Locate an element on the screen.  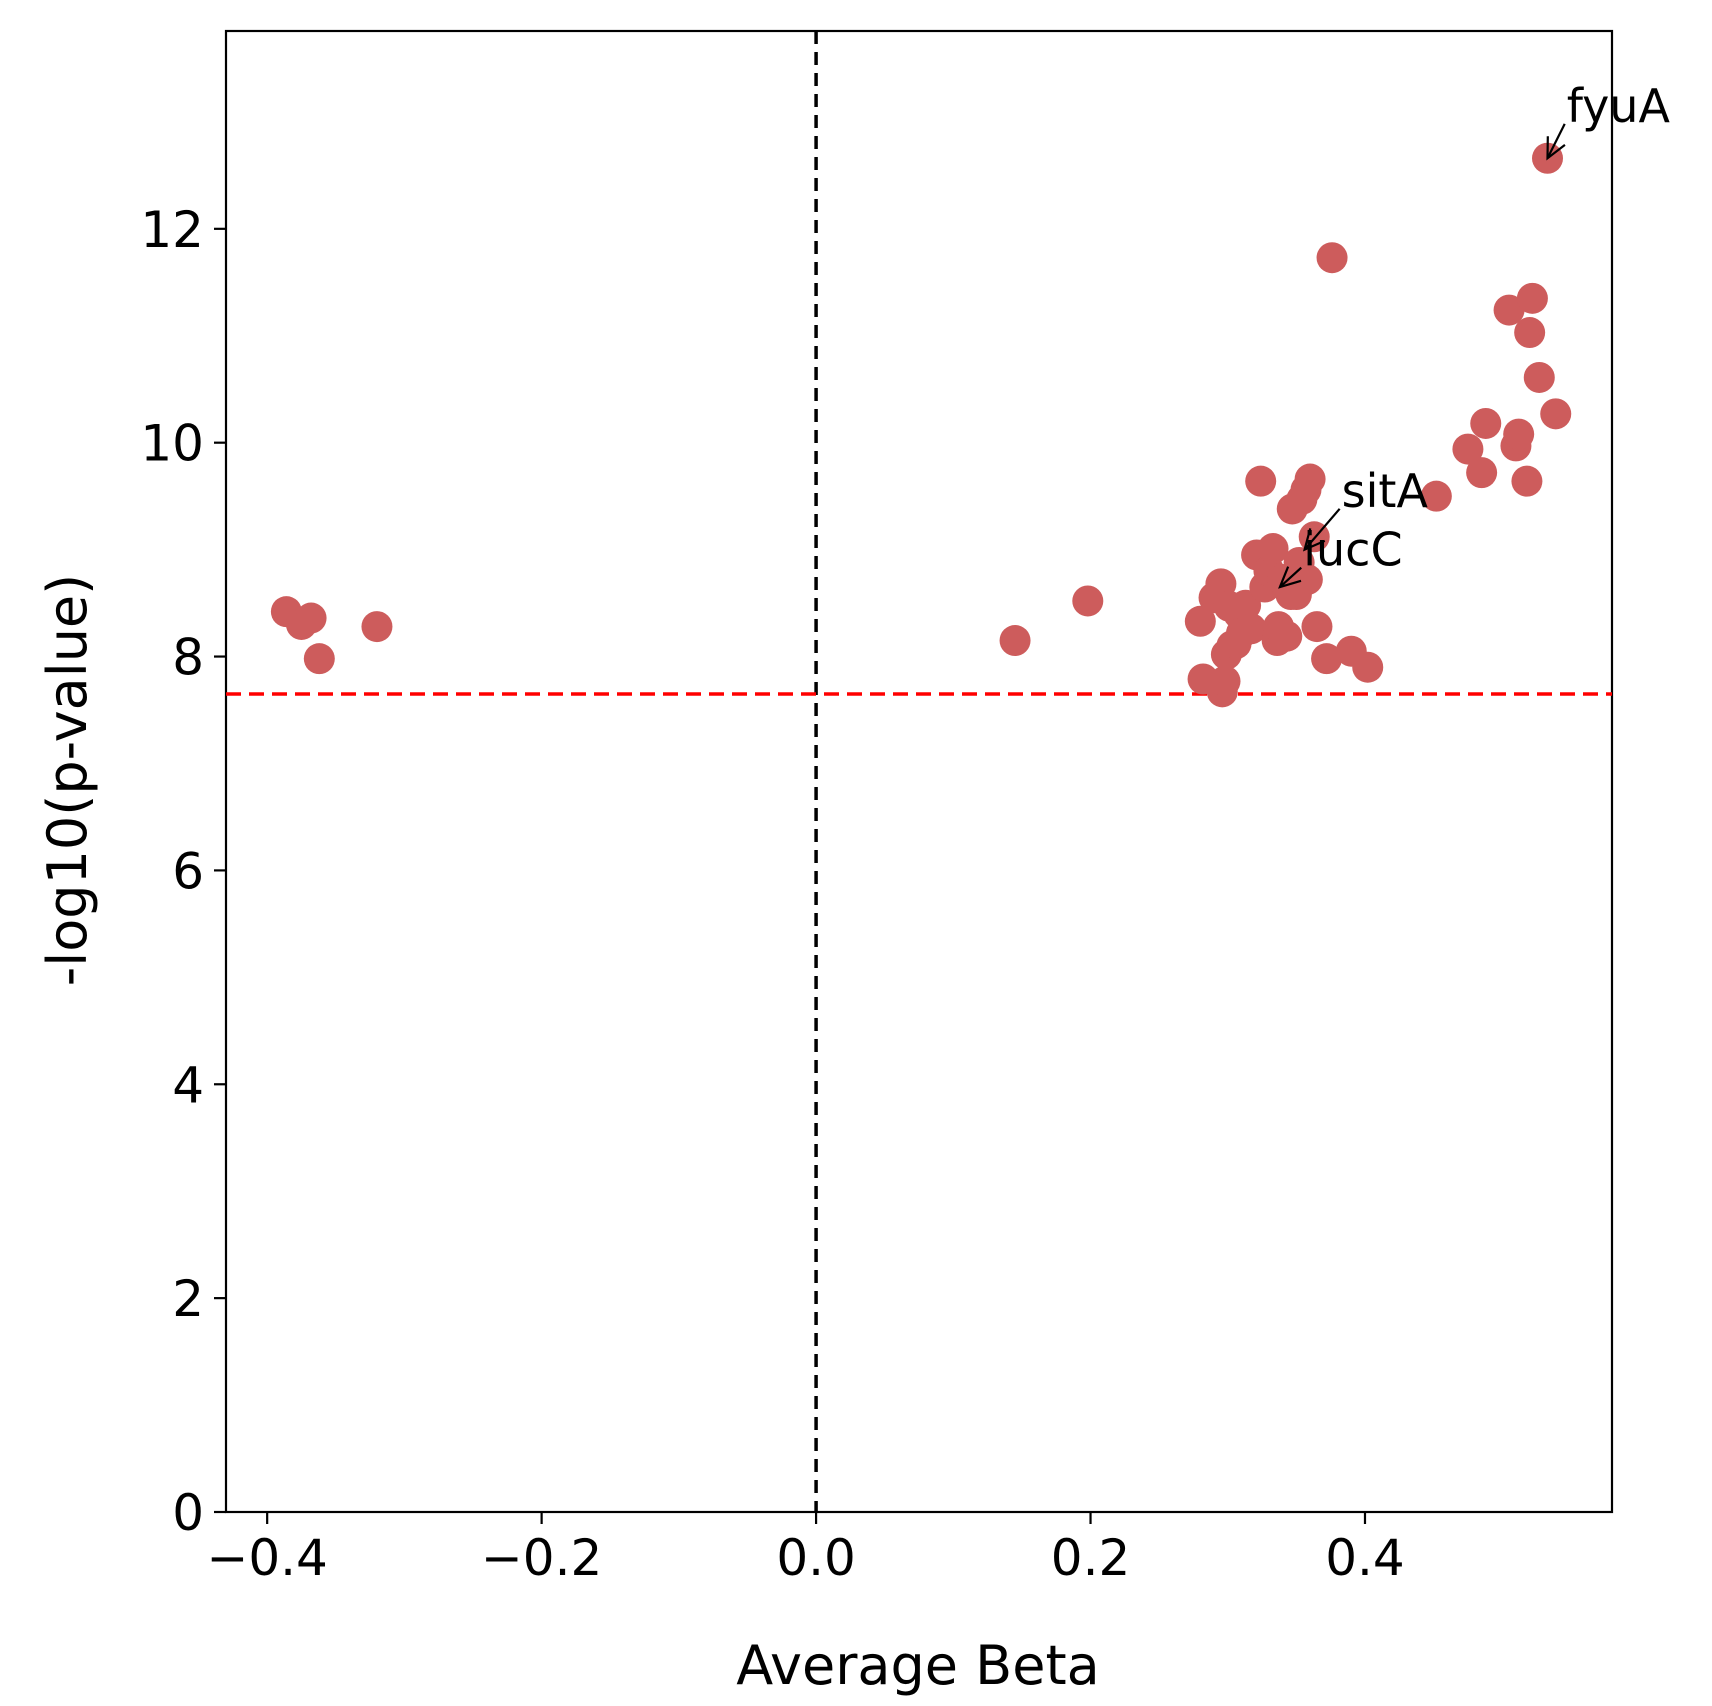
annotation-label: fyuA is located at coordinates (1619, 106).